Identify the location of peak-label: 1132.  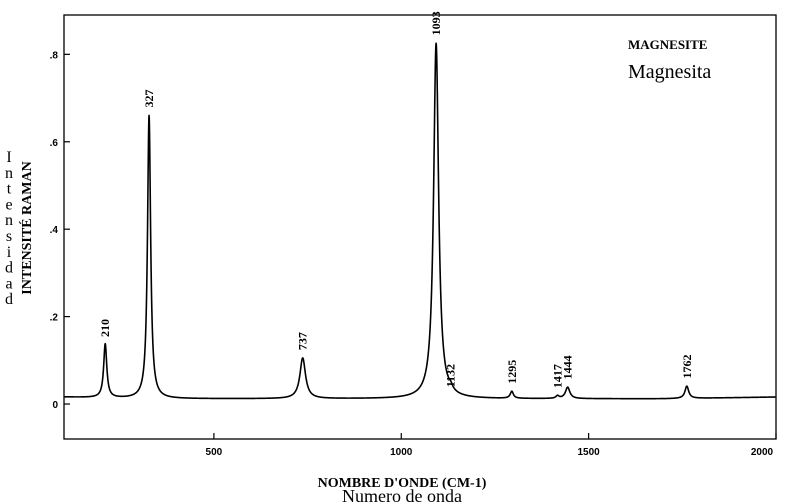
(451, 375).